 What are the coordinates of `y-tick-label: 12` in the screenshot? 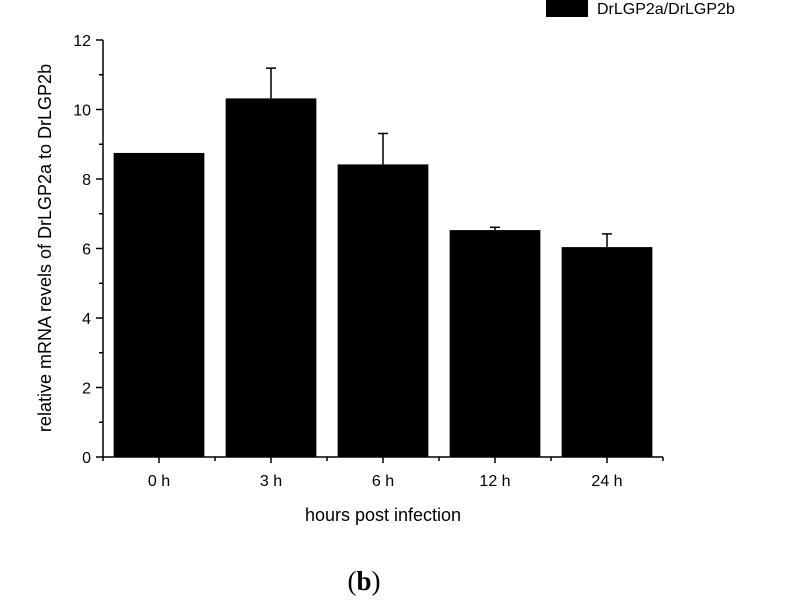 It's located at (82, 41).